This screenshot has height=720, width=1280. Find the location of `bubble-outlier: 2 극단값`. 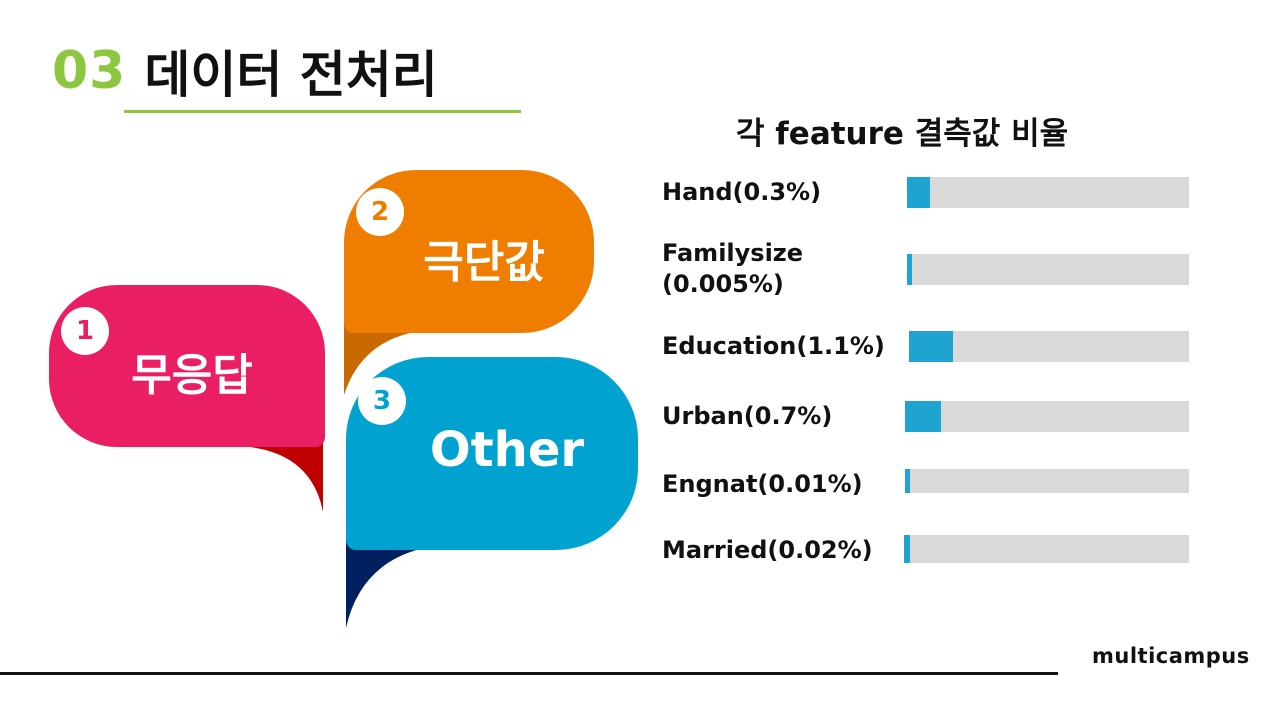

bubble-outlier: 2 극단값 is located at coordinates (469, 251).